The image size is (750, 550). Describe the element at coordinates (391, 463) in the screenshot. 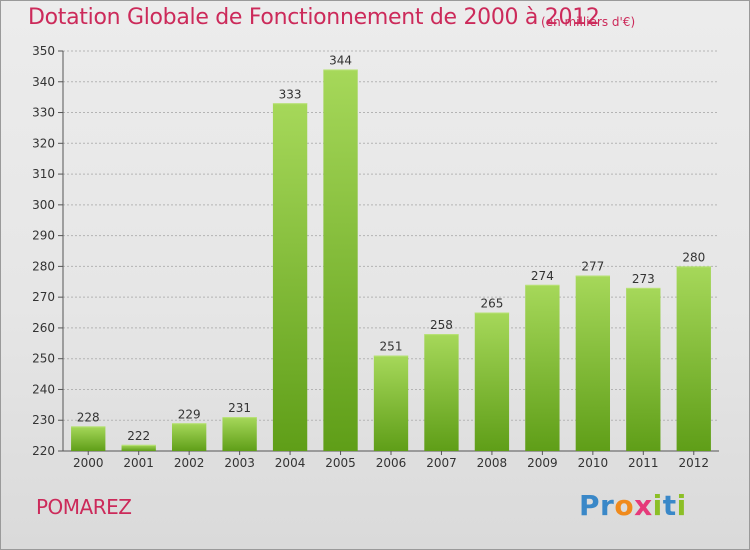

I see `x-tick-label: 2006` at that location.